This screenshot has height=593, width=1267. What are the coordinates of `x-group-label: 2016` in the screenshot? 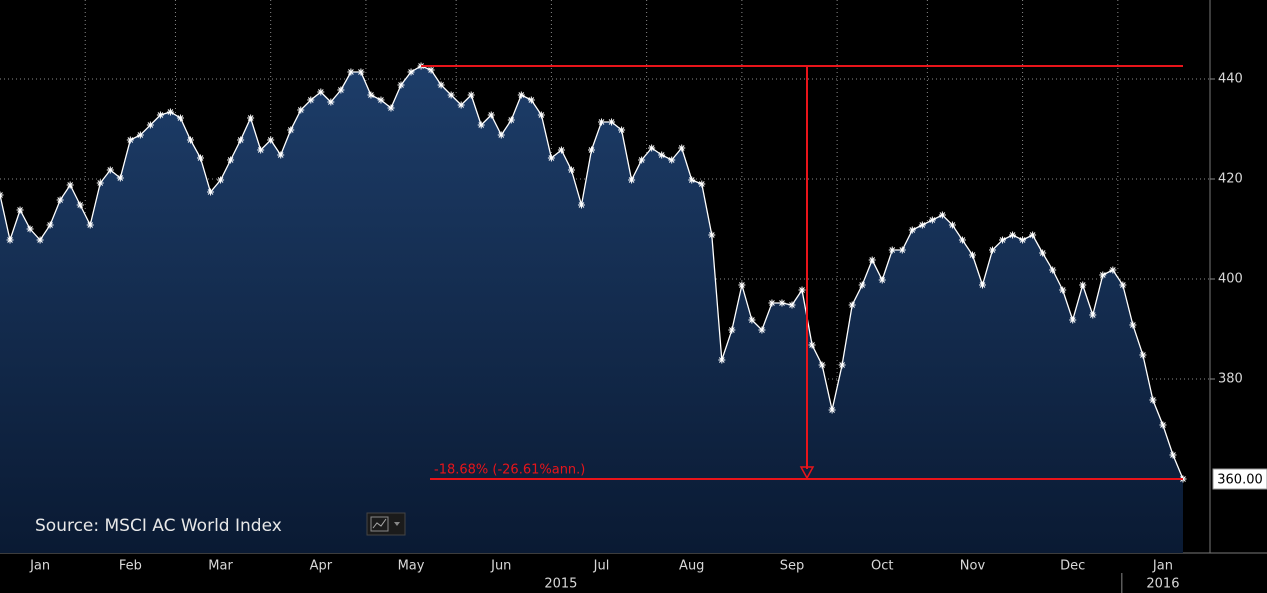 It's located at (1162, 584).